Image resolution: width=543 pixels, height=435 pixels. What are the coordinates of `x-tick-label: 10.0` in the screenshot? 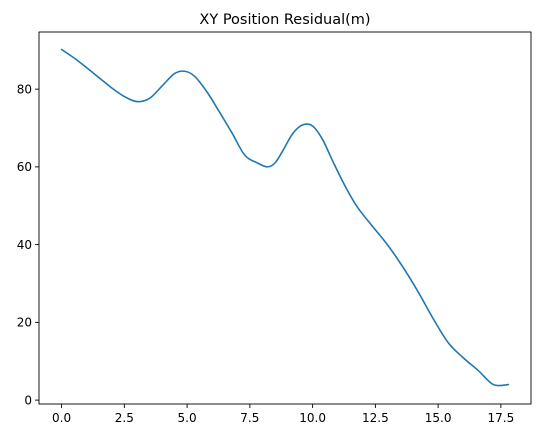 It's located at (312, 418).